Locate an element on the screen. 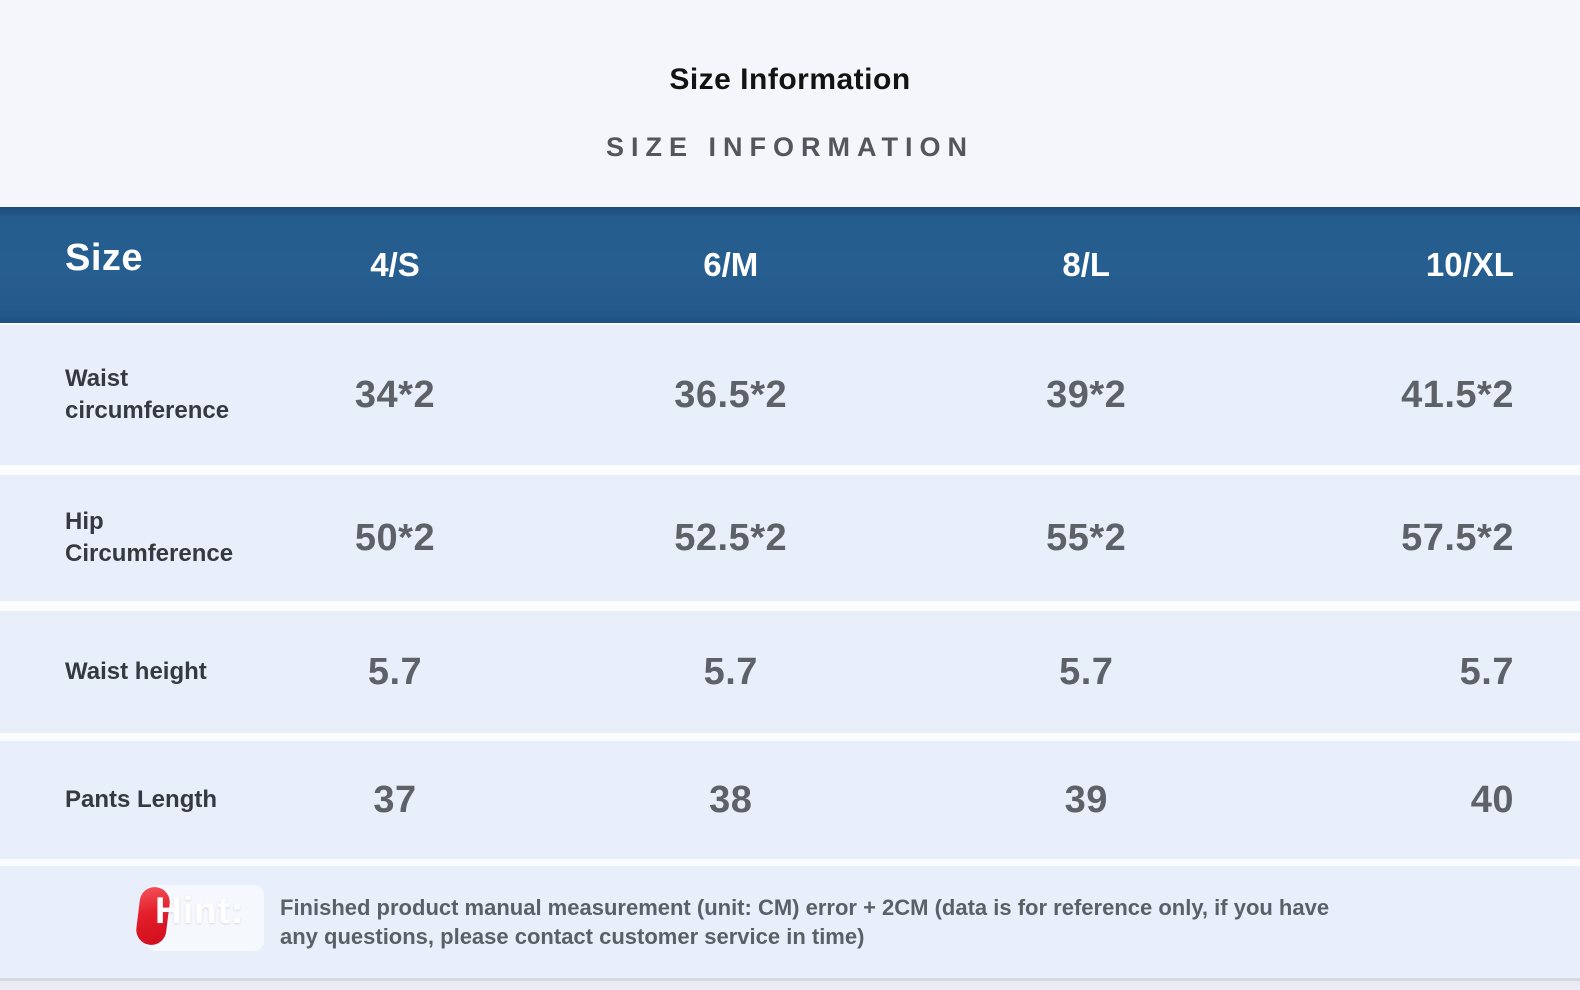 This screenshot has height=990, width=1580. header-column-8l: 8/L is located at coordinates (1086, 264).